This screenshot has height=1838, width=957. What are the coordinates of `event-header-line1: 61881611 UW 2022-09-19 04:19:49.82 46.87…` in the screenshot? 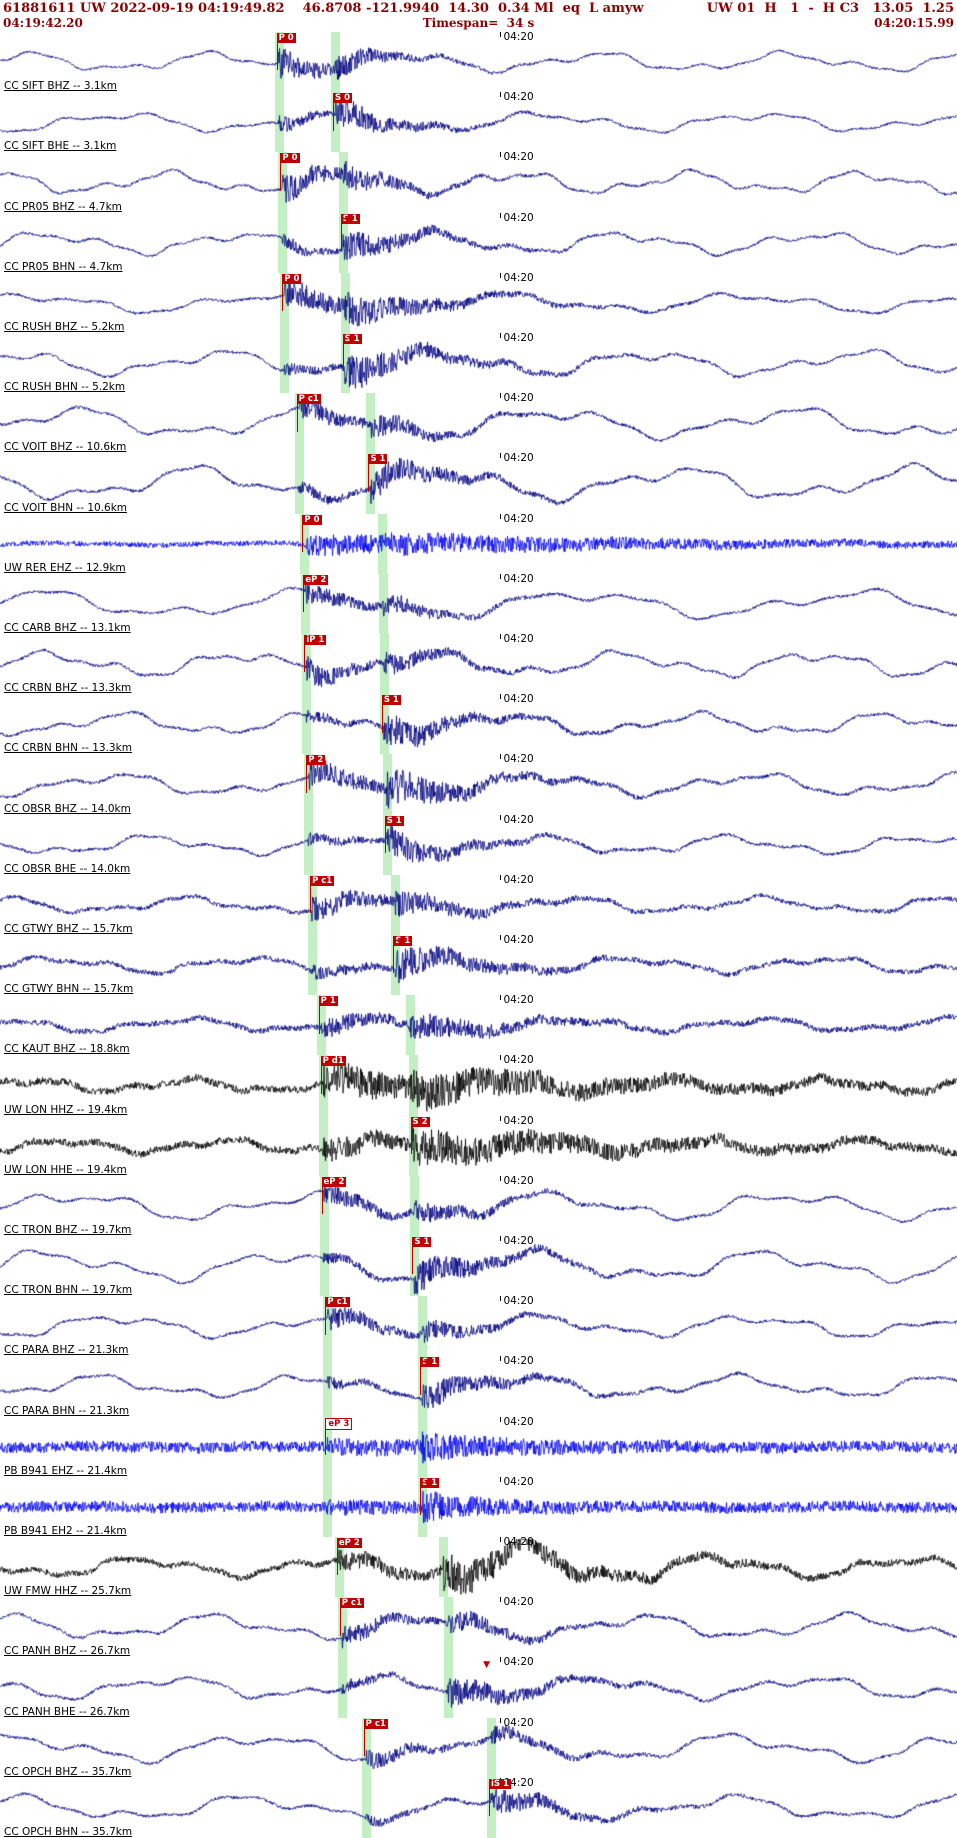 It's located at (478, 8).